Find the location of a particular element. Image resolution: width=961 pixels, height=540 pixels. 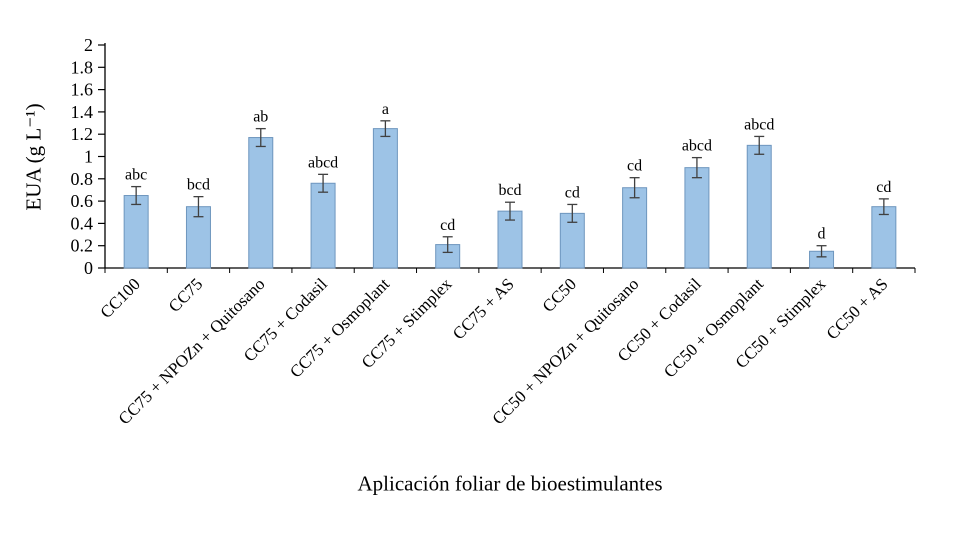

x-axis-title: Aplicación foliar de bioestimulantes is located at coordinates (510, 483).